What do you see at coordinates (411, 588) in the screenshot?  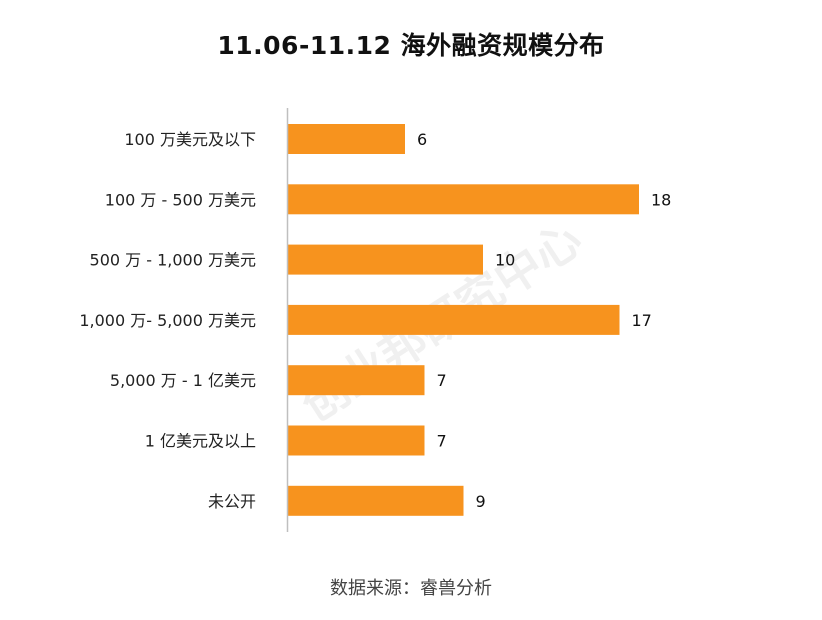 I see `source-note: 数据来源：睿兽分析` at bounding box center [411, 588].